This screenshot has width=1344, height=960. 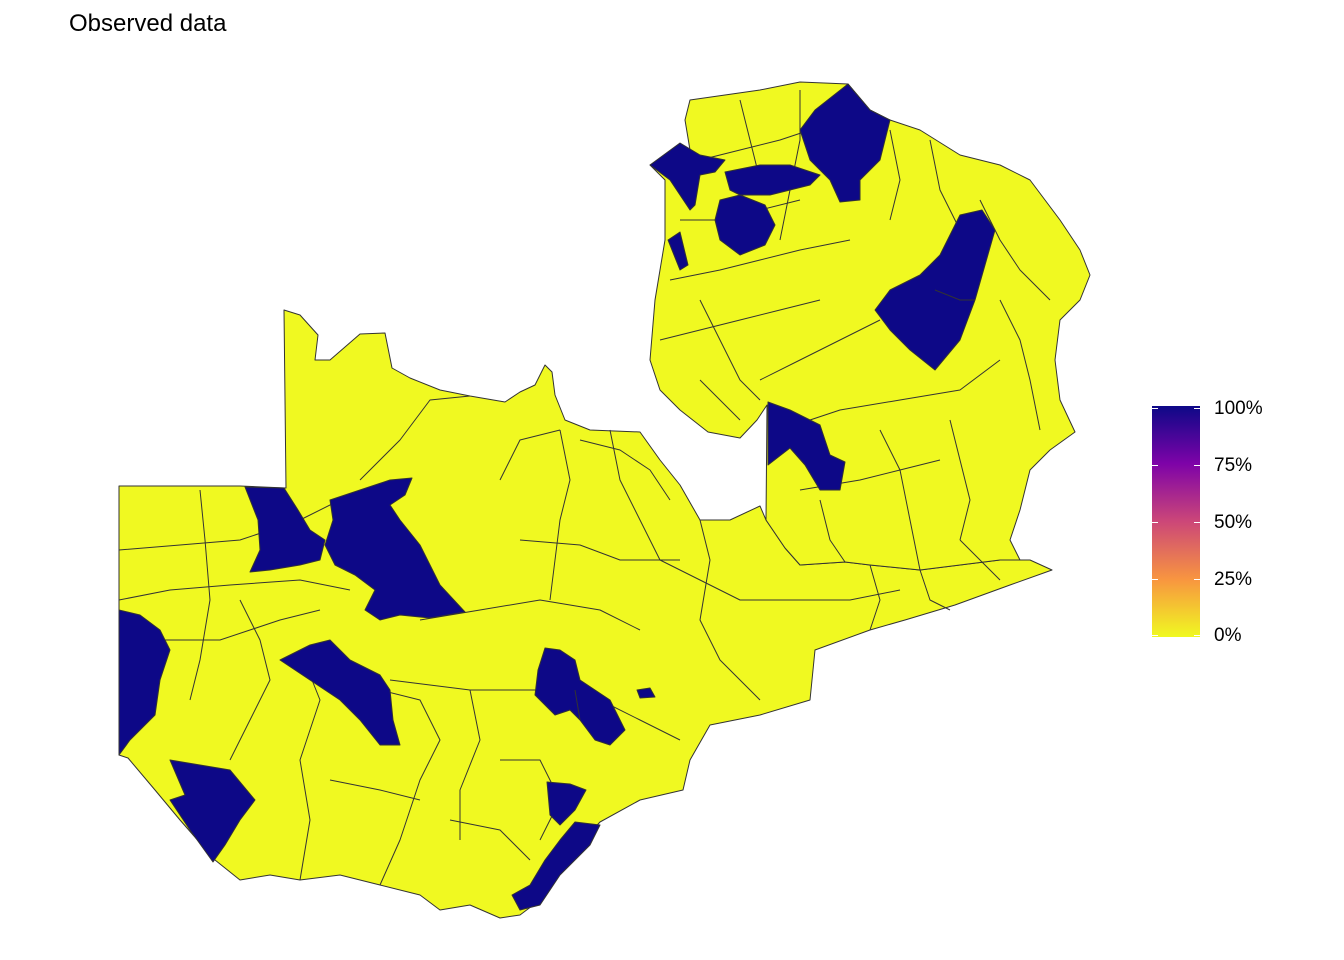 I want to click on legend-label-100: 100%, so click(x=1238, y=408).